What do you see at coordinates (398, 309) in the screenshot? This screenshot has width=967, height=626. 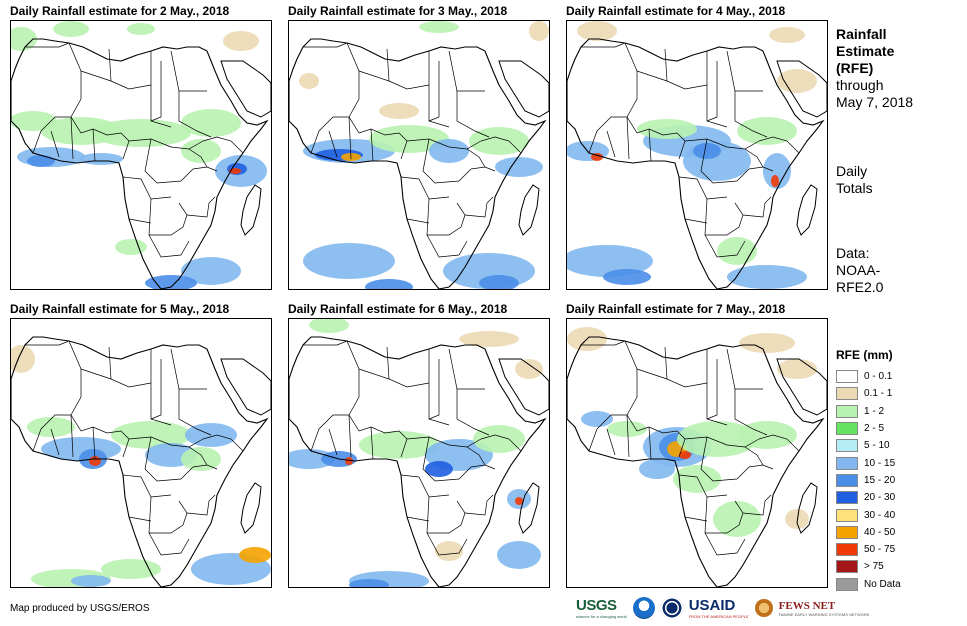 I see `panel-title: Daily Rainfall estimate for 6 May., 2018` at bounding box center [398, 309].